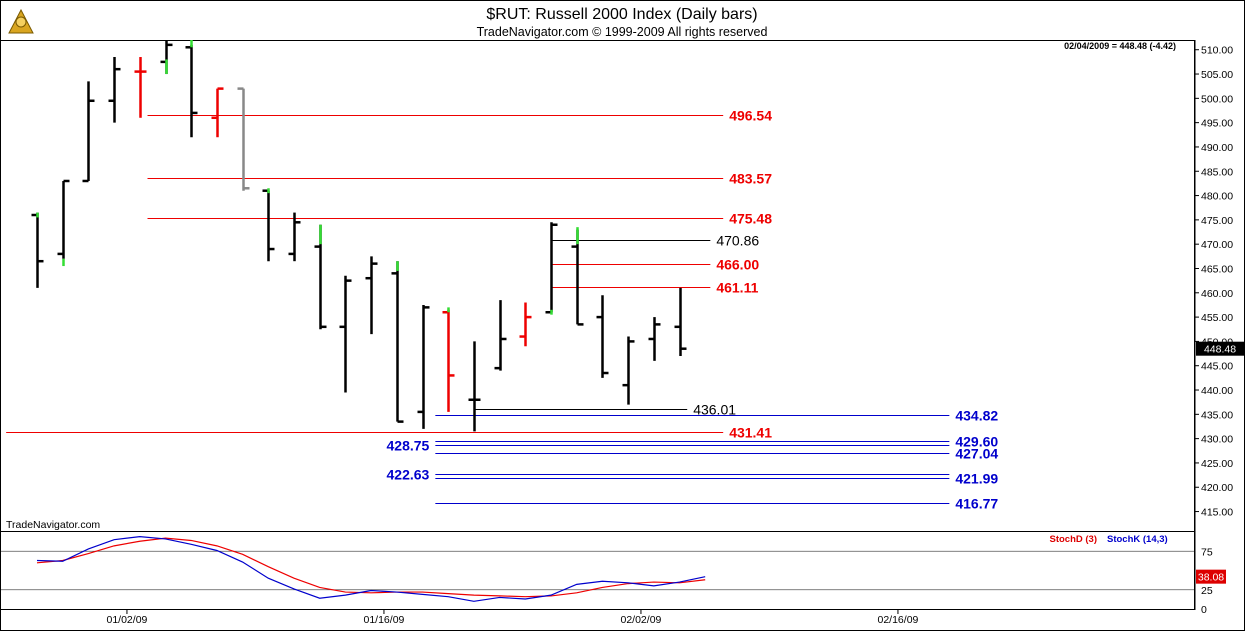 Image resolution: width=1245 pixels, height=631 pixels. Describe the element at coordinates (750, 116) in the screenshot. I see `level-label: 496.54` at that location.